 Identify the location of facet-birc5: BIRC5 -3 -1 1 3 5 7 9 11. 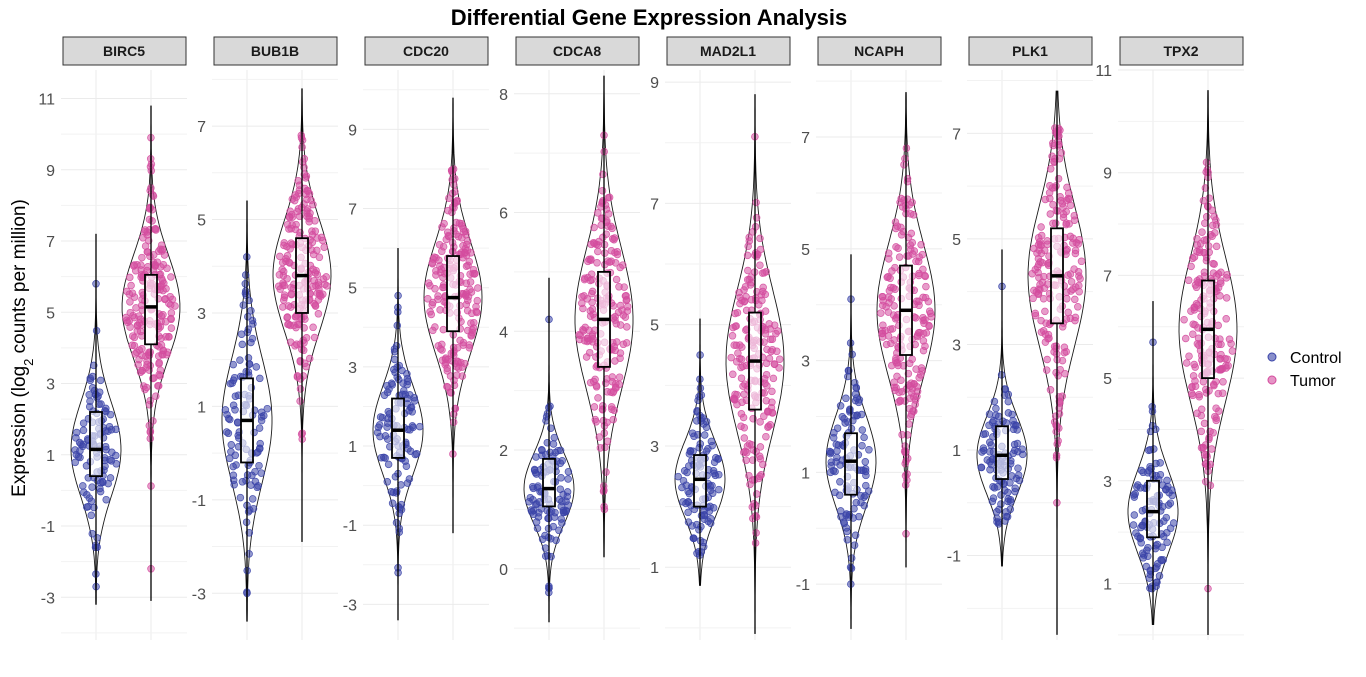
(112, 338).